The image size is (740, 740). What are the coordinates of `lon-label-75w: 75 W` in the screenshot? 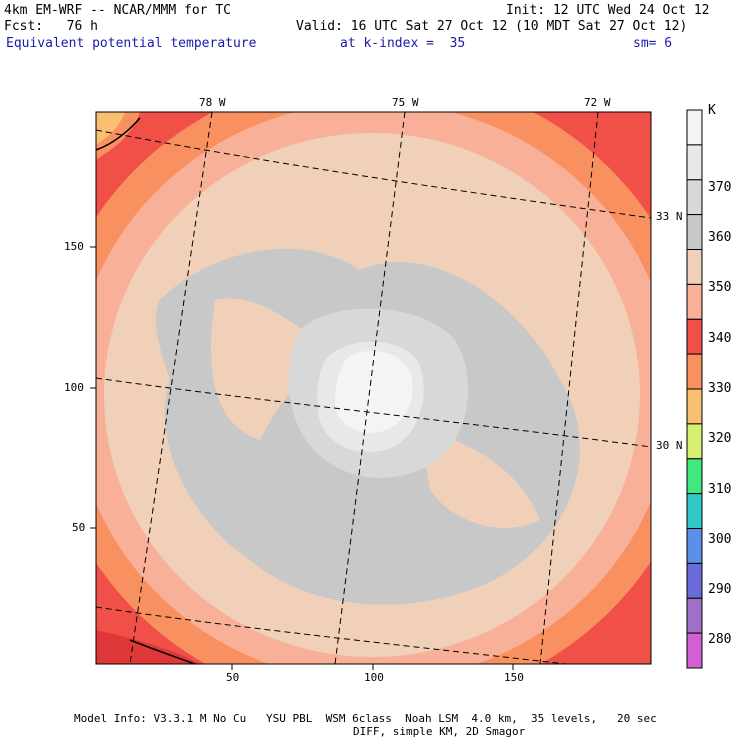 It's located at (405, 102).